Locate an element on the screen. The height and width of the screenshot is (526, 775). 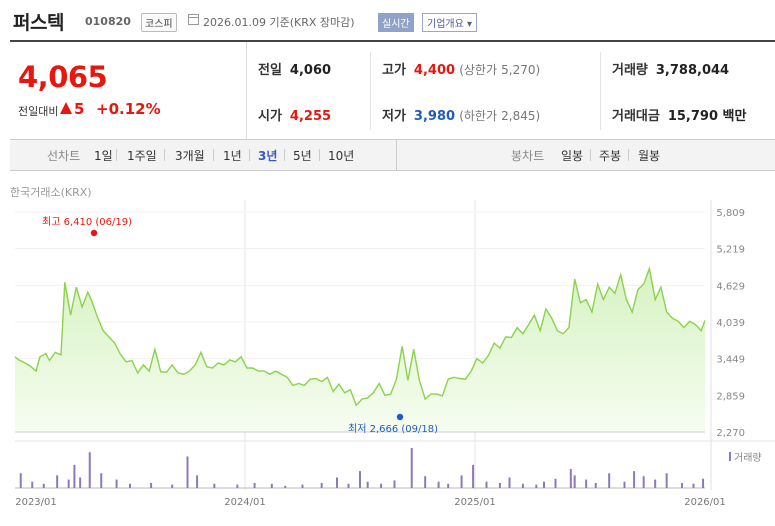
tab-period: 1일 is located at coordinates (103, 156).